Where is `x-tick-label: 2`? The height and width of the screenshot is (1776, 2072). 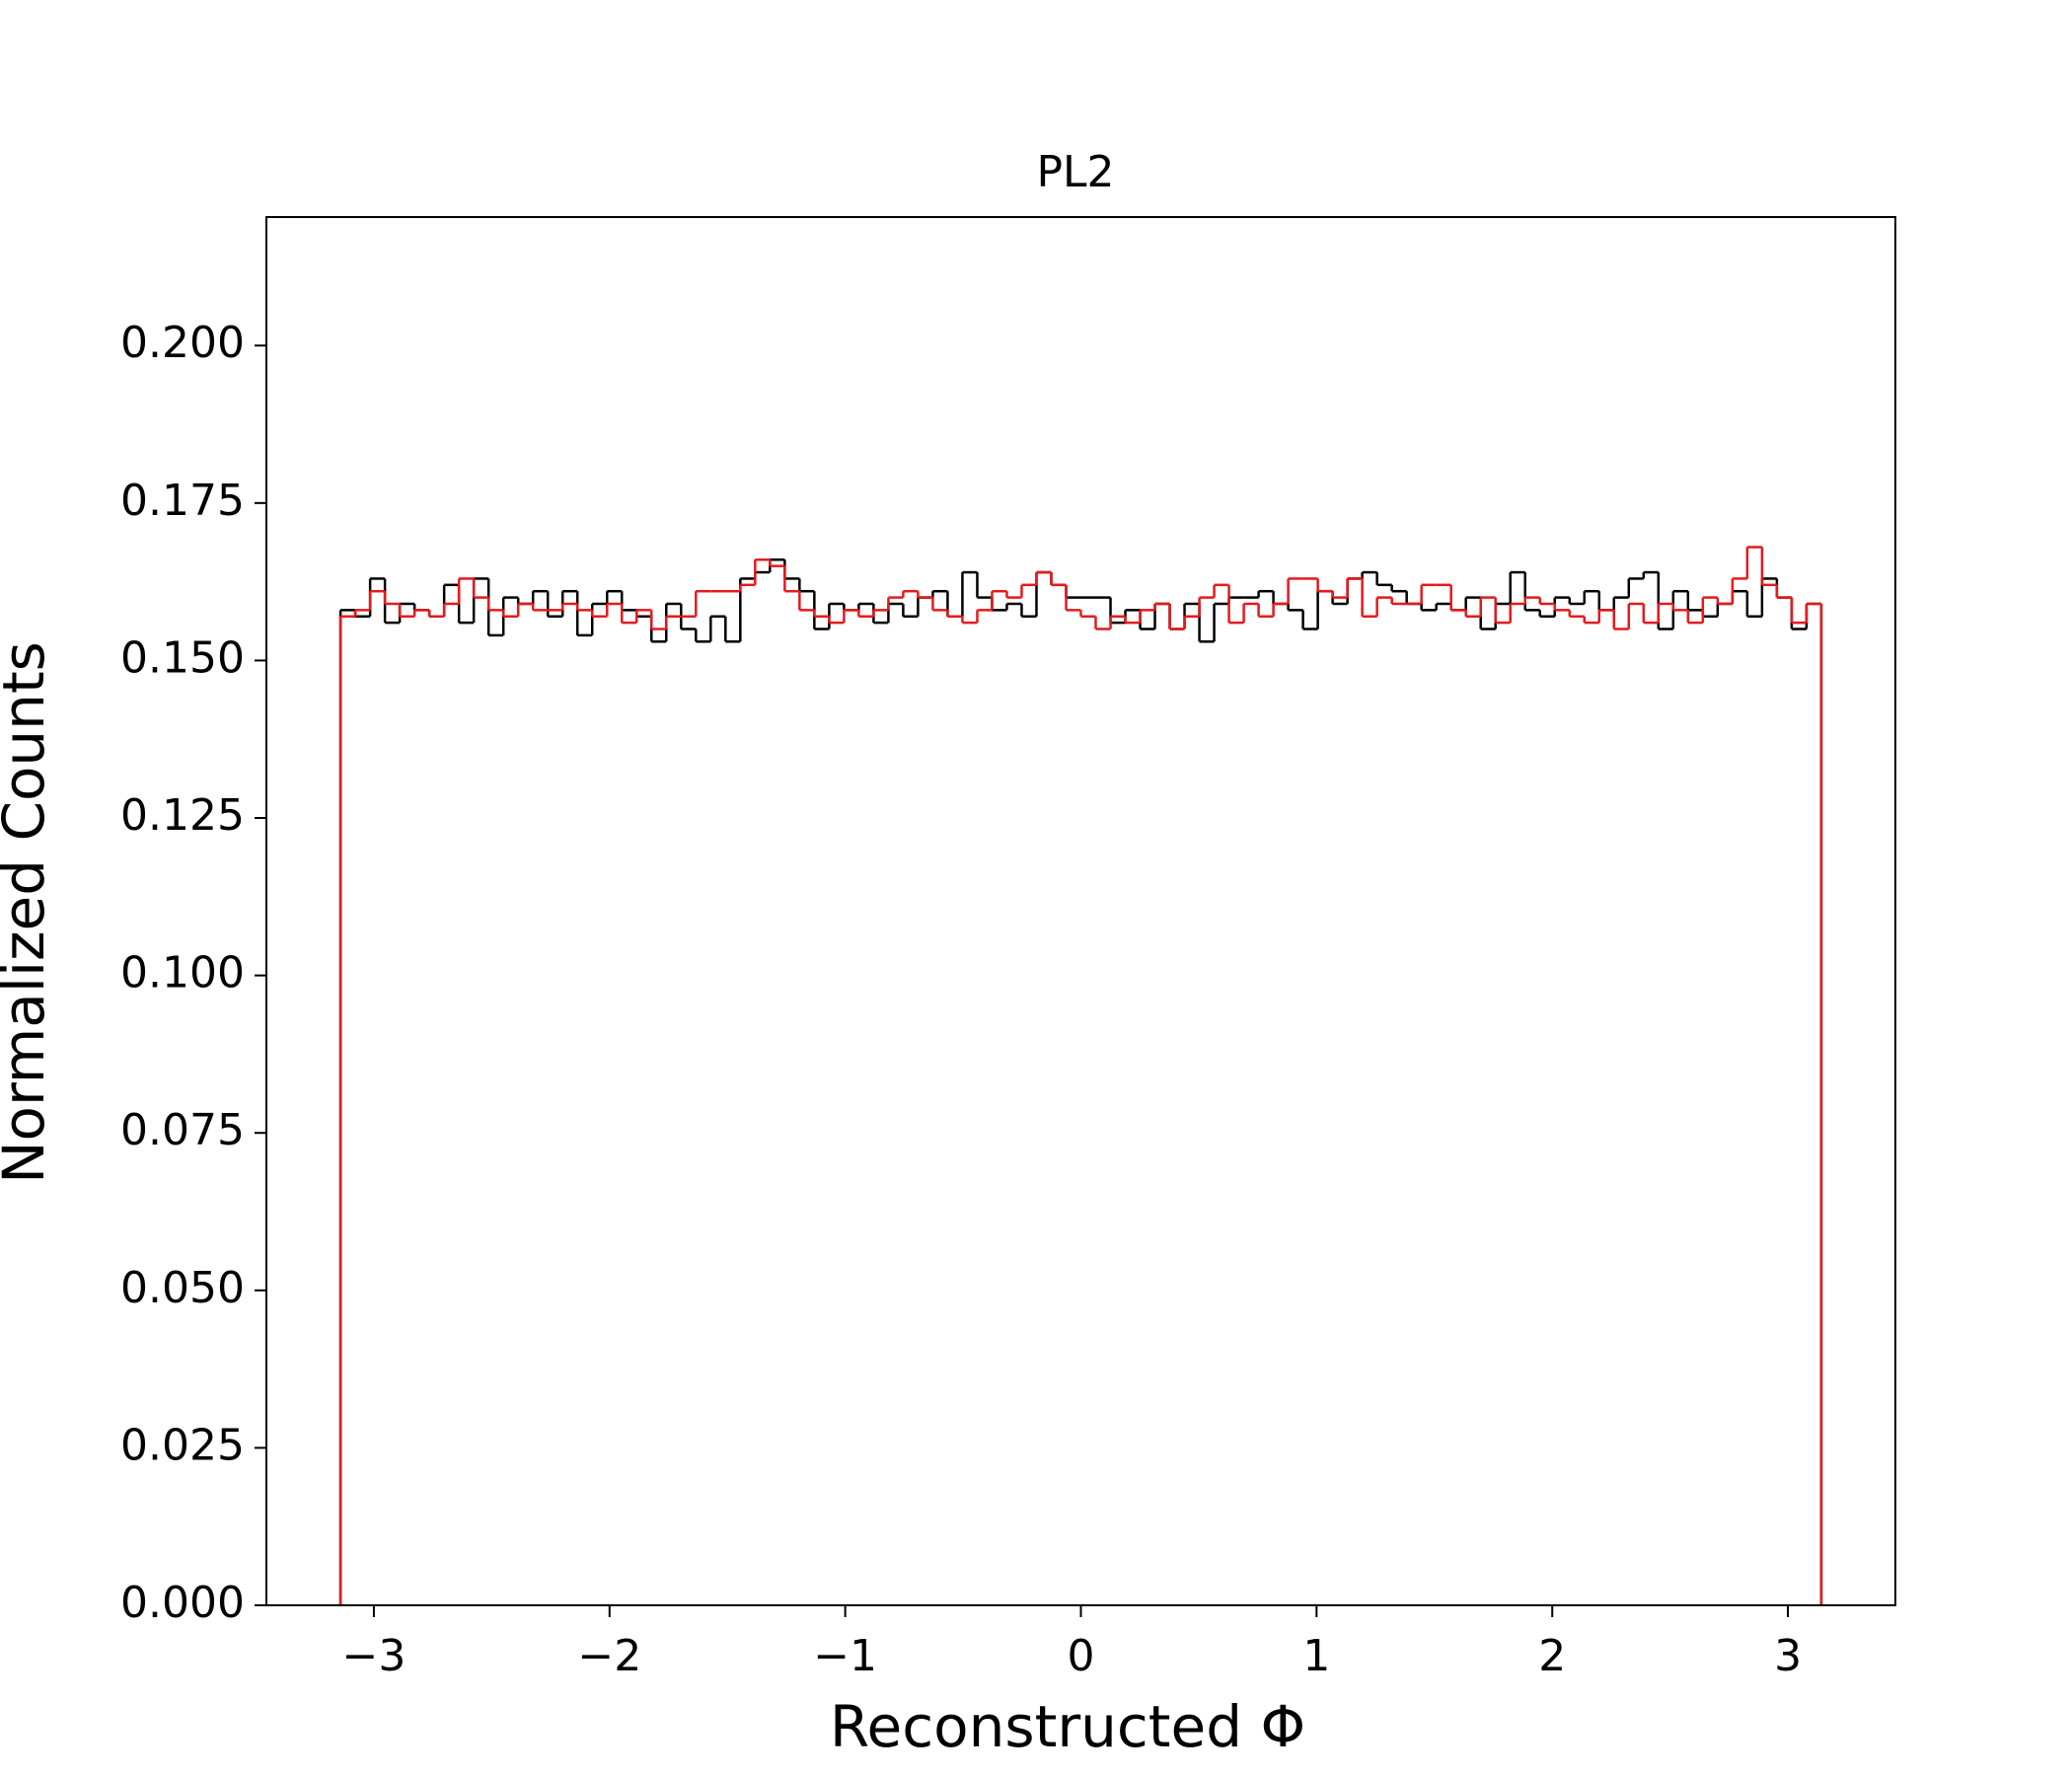 x-tick-label: 2 is located at coordinates (1552, 1656).